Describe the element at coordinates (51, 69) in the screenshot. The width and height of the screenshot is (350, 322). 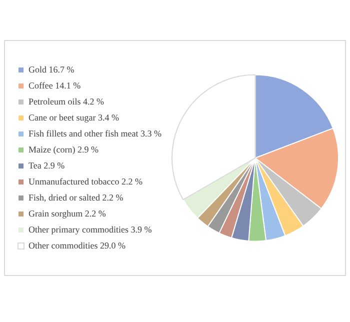
I see `legend-label: Gold 16.7 %` at that location.